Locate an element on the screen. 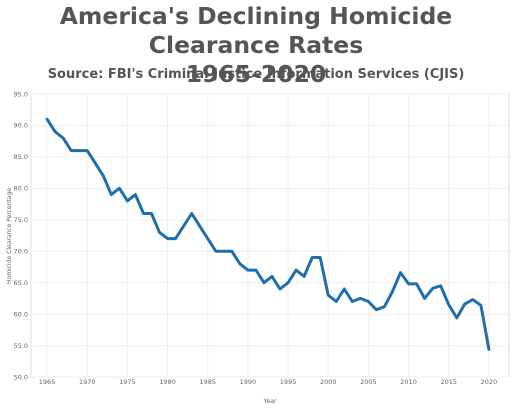 The height and width of the screenshot is (410, 512). y-tick-labels: 50.0 55.0 60.0 65.0 70.0 75.0 80.0 85.0 90.0 95.0 is located at coordinates (21, 235).